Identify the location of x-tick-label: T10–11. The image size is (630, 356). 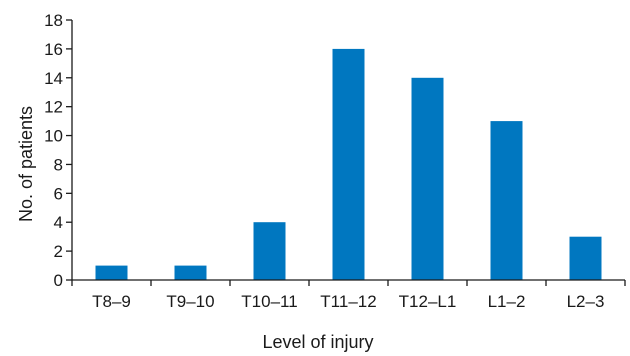
(269, 301).